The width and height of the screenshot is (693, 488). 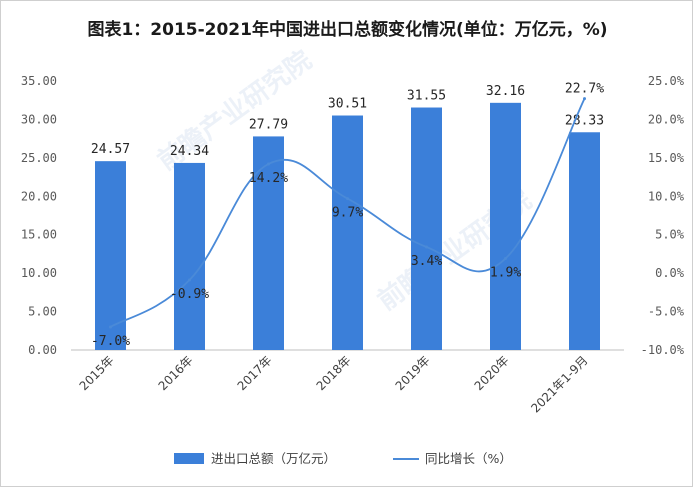 I want to click on y-right-tick-label: -10.0%, so click(x=663, y=350).